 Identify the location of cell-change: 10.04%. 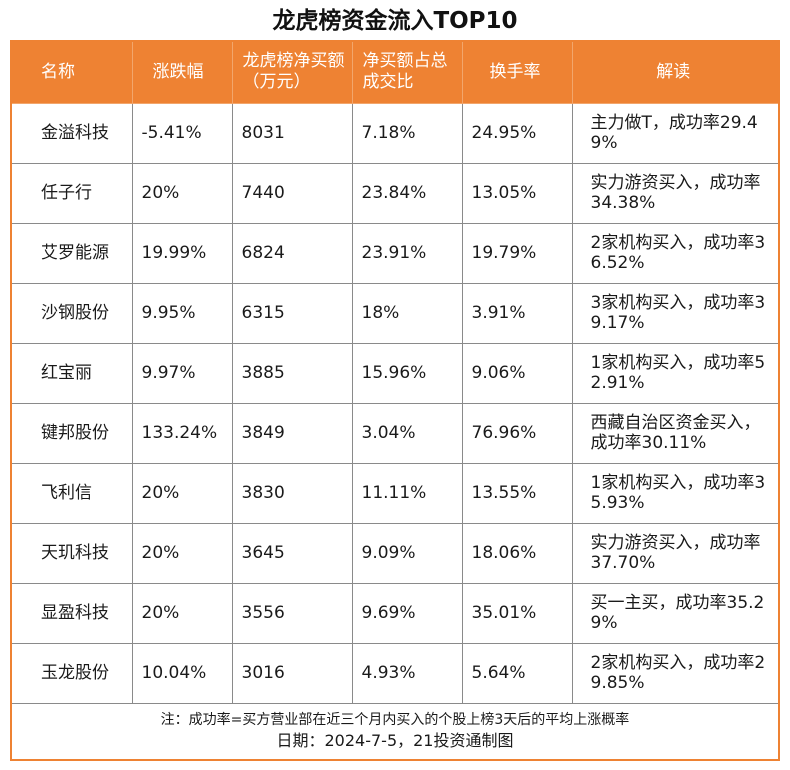
(182, 673).